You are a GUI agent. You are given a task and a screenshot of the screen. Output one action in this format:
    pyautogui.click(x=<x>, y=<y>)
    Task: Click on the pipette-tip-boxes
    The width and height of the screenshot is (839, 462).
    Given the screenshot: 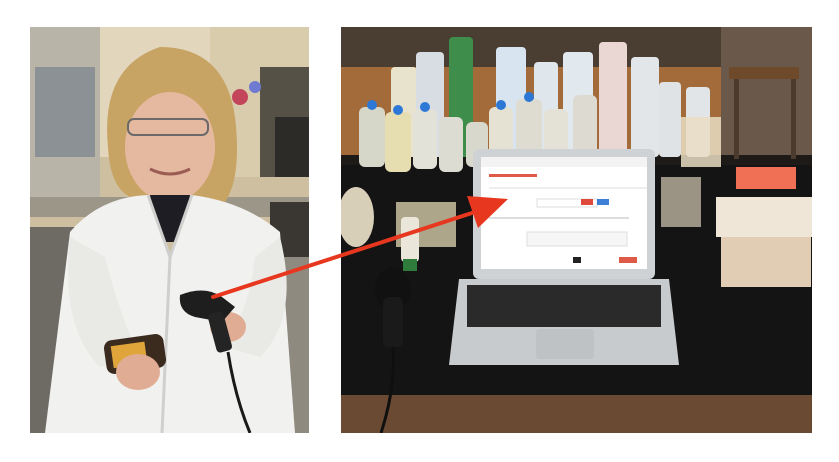 What is the action you would take?
    pyautogui.click(x=736, y=202)
    